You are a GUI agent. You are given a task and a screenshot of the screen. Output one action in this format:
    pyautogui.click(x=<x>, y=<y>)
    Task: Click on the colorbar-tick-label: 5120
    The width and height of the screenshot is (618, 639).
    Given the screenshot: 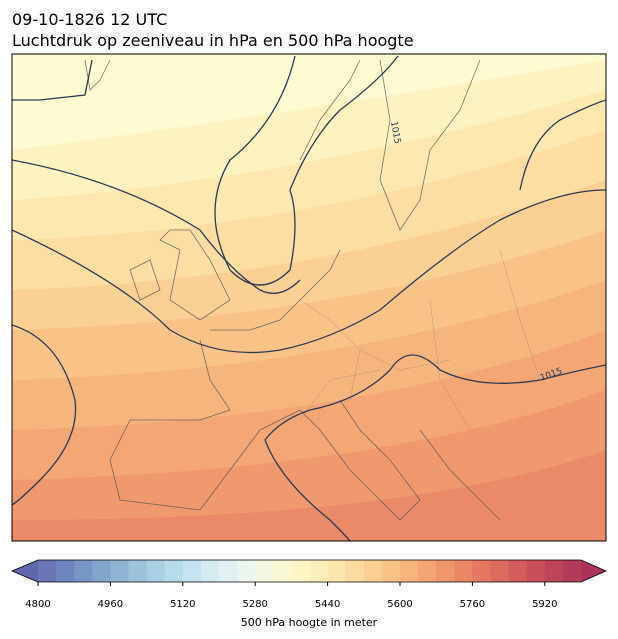 What is the action you would take?
    pyautogui.click(x=182, y=604)
    